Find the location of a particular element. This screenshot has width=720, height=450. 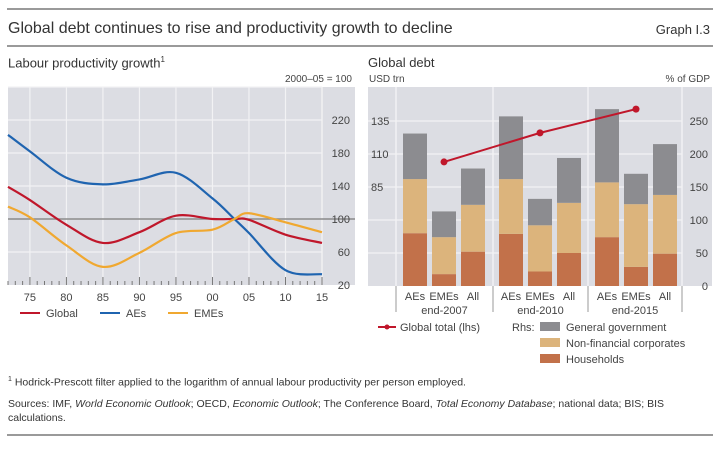

line-emes is located at coordinates (165, 236).